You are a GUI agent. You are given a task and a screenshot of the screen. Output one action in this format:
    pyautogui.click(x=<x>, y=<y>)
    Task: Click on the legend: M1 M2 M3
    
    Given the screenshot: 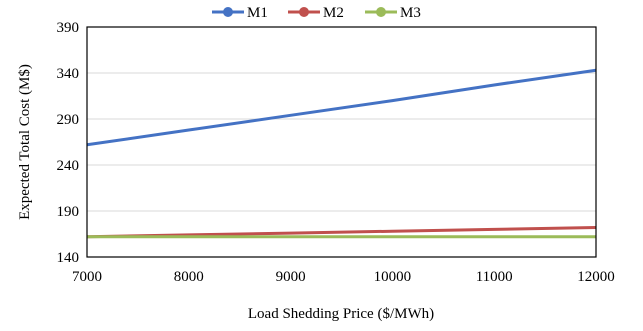 What is the action you would take?
    pyautogui.click(x=316, y=13)
    